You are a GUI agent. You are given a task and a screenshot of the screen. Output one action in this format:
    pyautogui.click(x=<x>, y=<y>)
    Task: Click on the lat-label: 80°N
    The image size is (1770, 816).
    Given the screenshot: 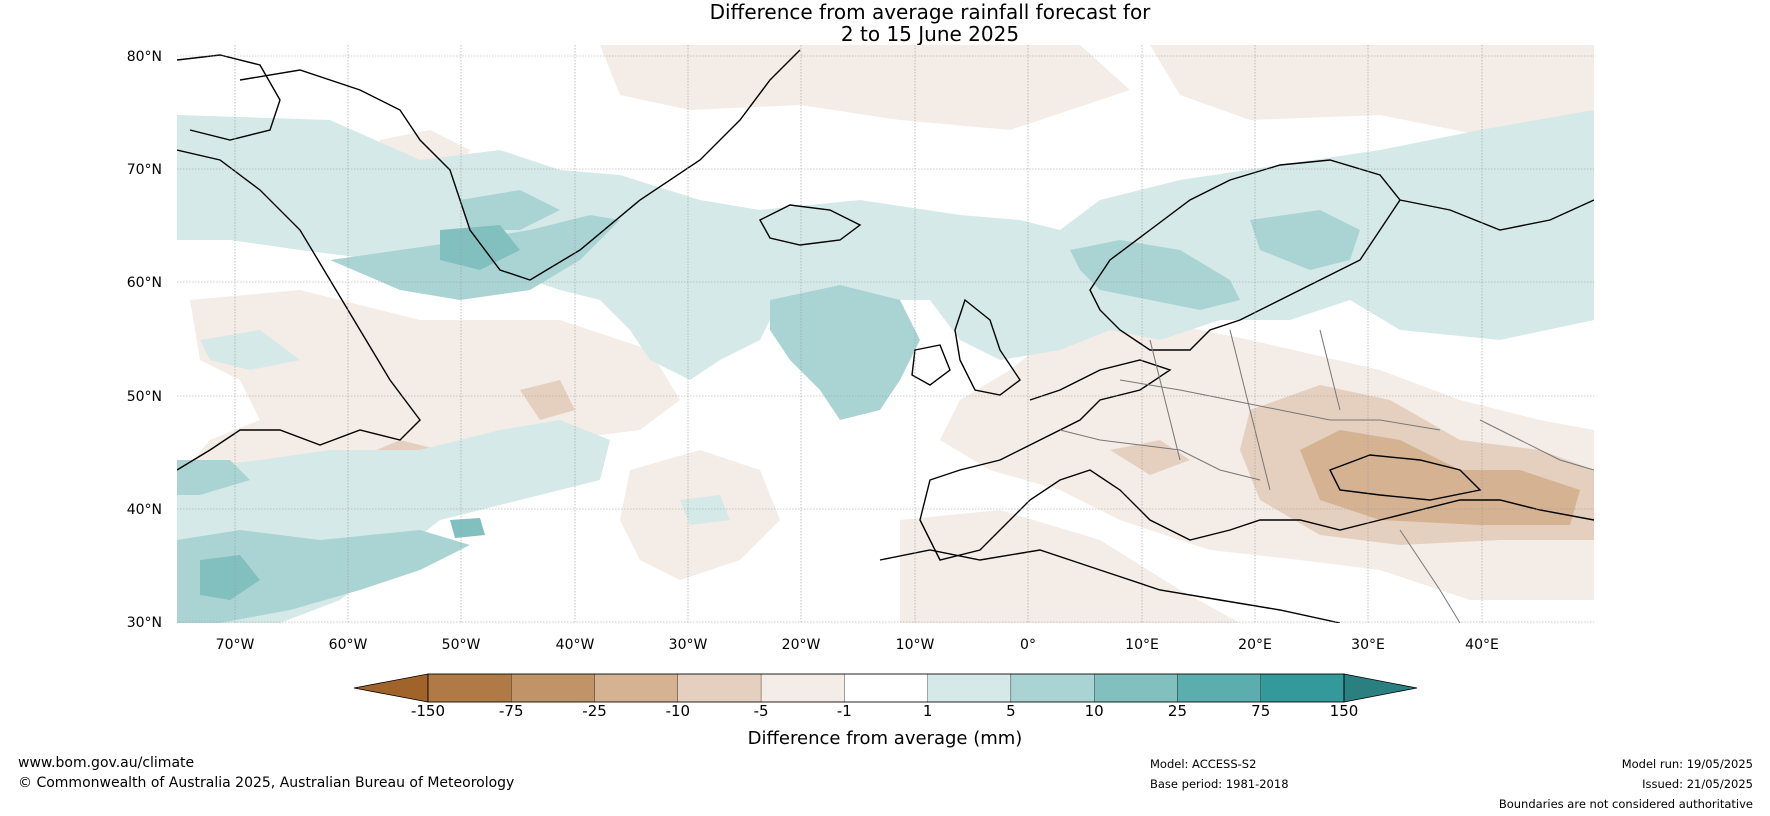 What is the action you would take?
    pyautogui.click(x=144, y=57)
    